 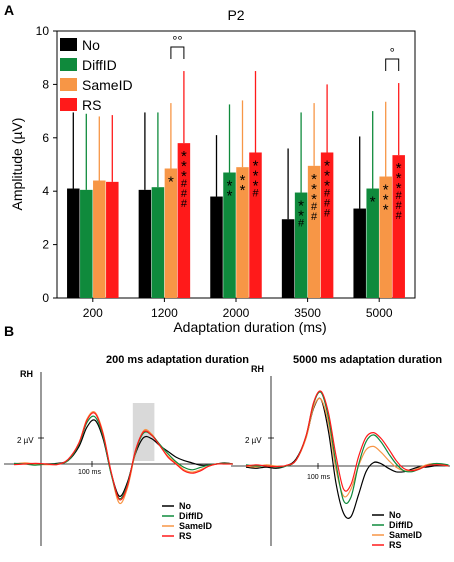 What do you see at coordinates (43, 31) in the screenshot?
I see `y-tick-label: 10` at bounding box center [43, 31].